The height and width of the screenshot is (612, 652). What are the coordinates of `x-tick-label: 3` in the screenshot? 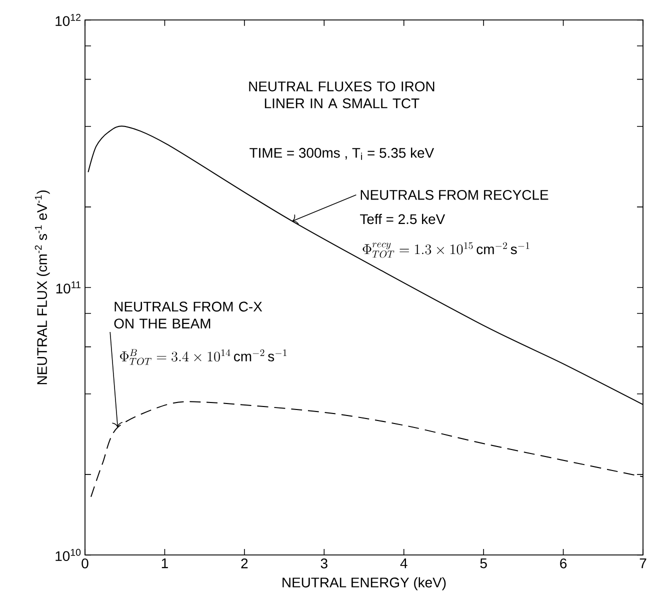 It's located at (324, 563).